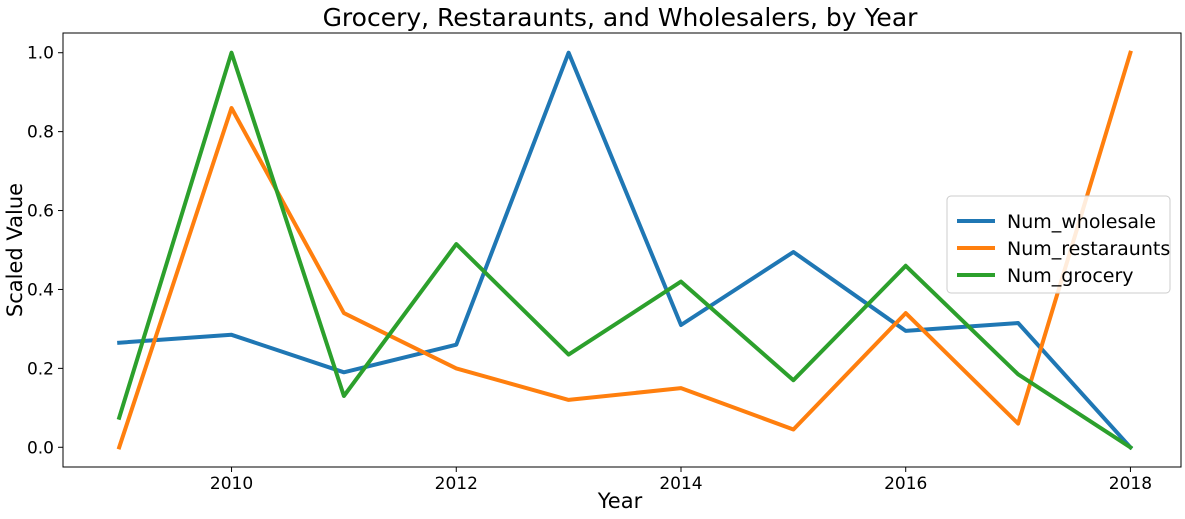 Image resolution: width=1185 pixels, height=519 pixels. I want to click on y-tick-label: 0.0, so click(40, 448).